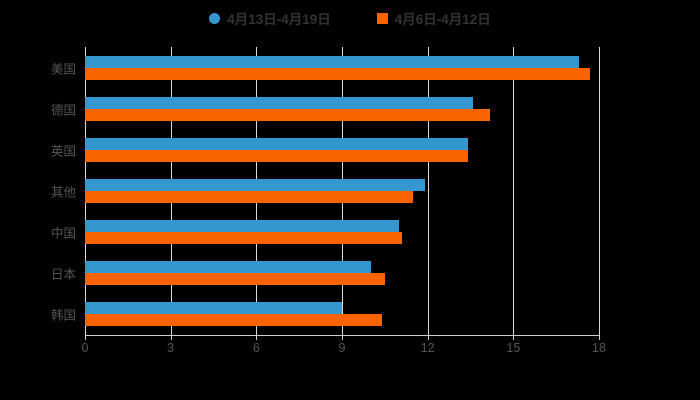 The height and width of the screenshot is (400, 700). I want to click on legend-label: 4月13日-4月19日, so click(279, 19).